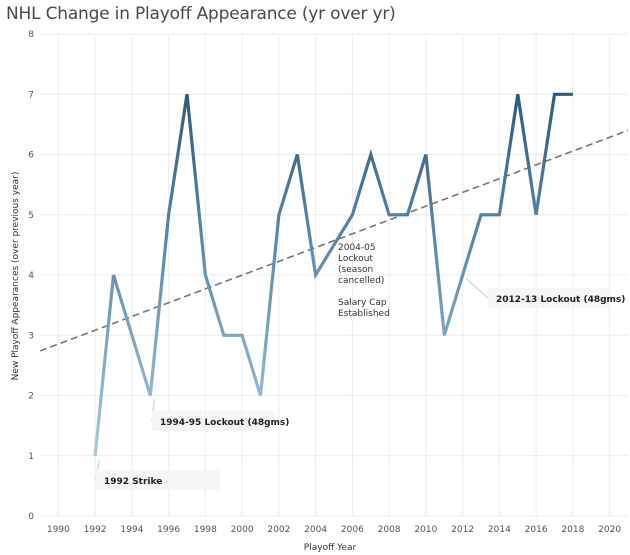  What do you see at coordinates (462, 530) in the screenshot?
I see `x-tick-label: 2012` at bounding box center [462, 530].